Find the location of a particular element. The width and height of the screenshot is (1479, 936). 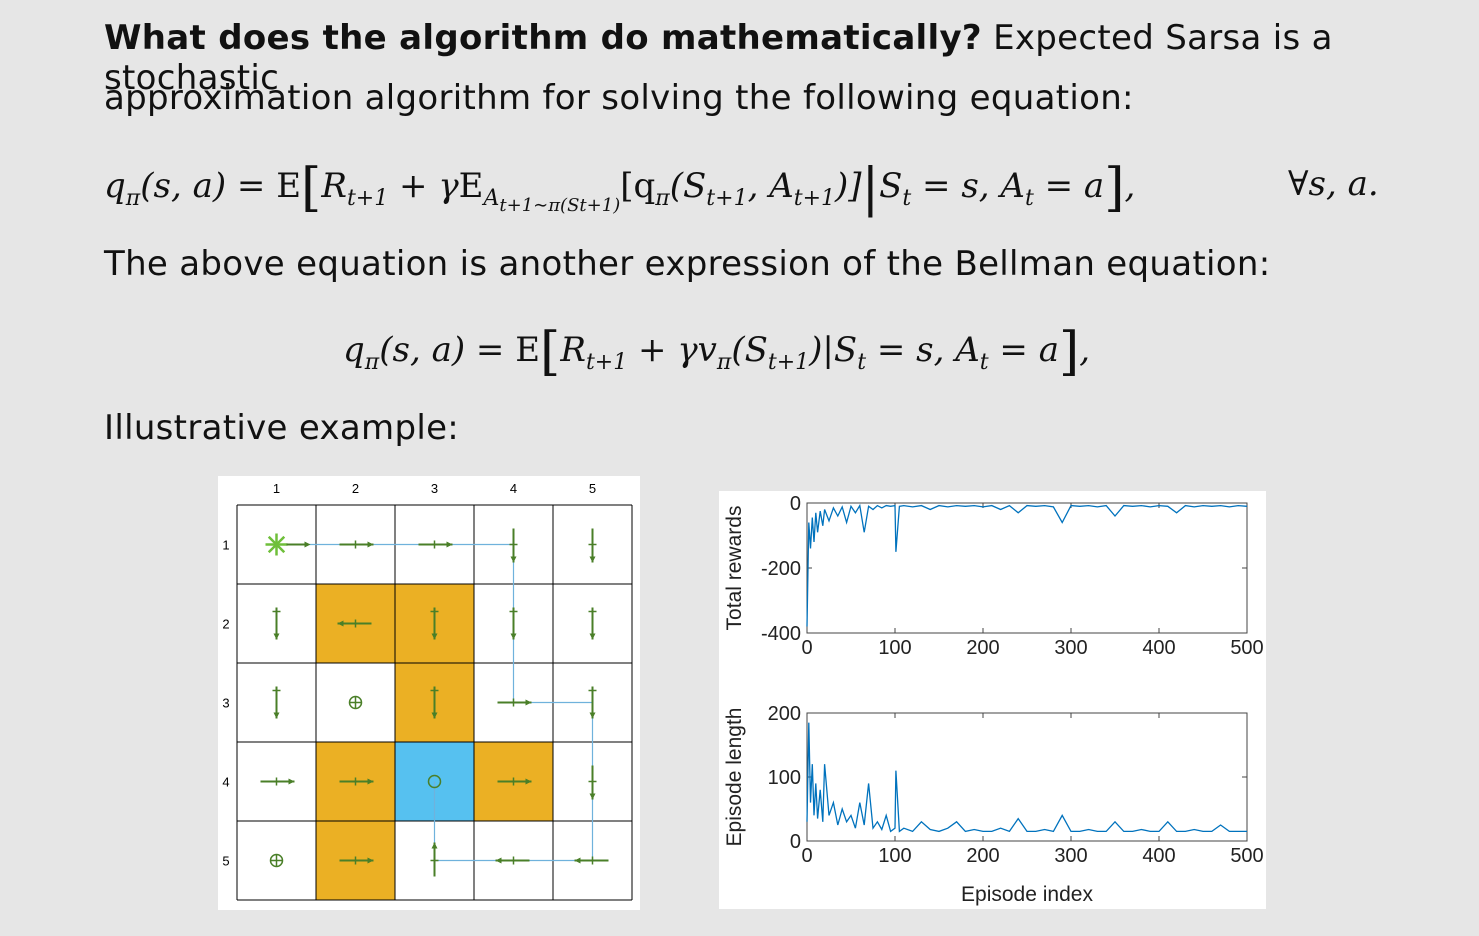

col-label: 1 is located at coordinates (276, 488).